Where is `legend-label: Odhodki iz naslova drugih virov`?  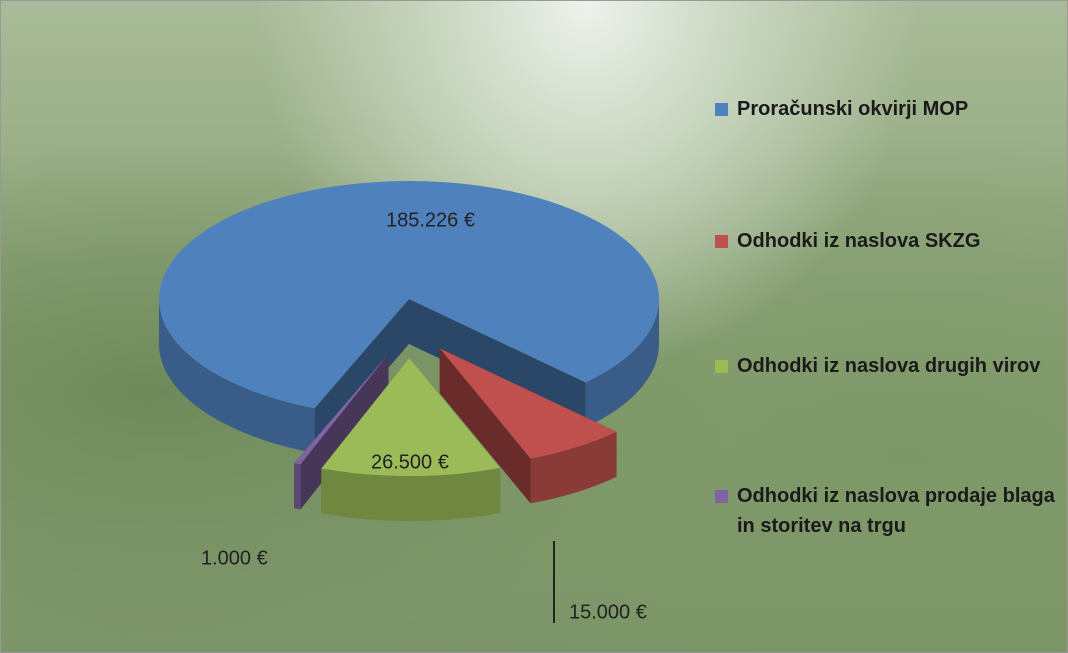
legend-label: Odhodki iz naslova drugih virov is located at coordinates (889, 366).